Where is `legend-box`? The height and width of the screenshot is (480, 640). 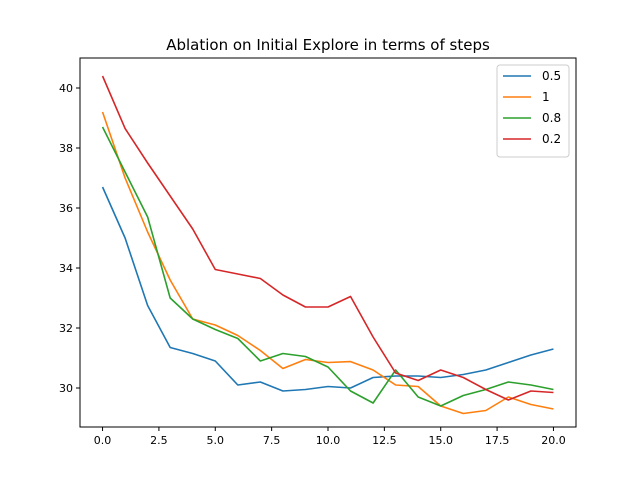 legend-box is located at coordinates (533, 111).